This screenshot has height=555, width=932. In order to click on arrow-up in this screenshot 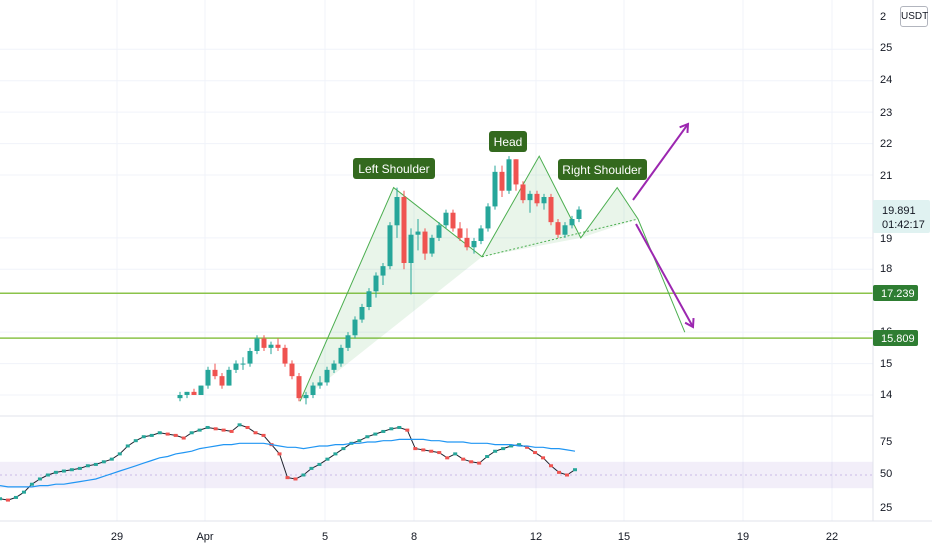, I will do `click(660, 162)`.